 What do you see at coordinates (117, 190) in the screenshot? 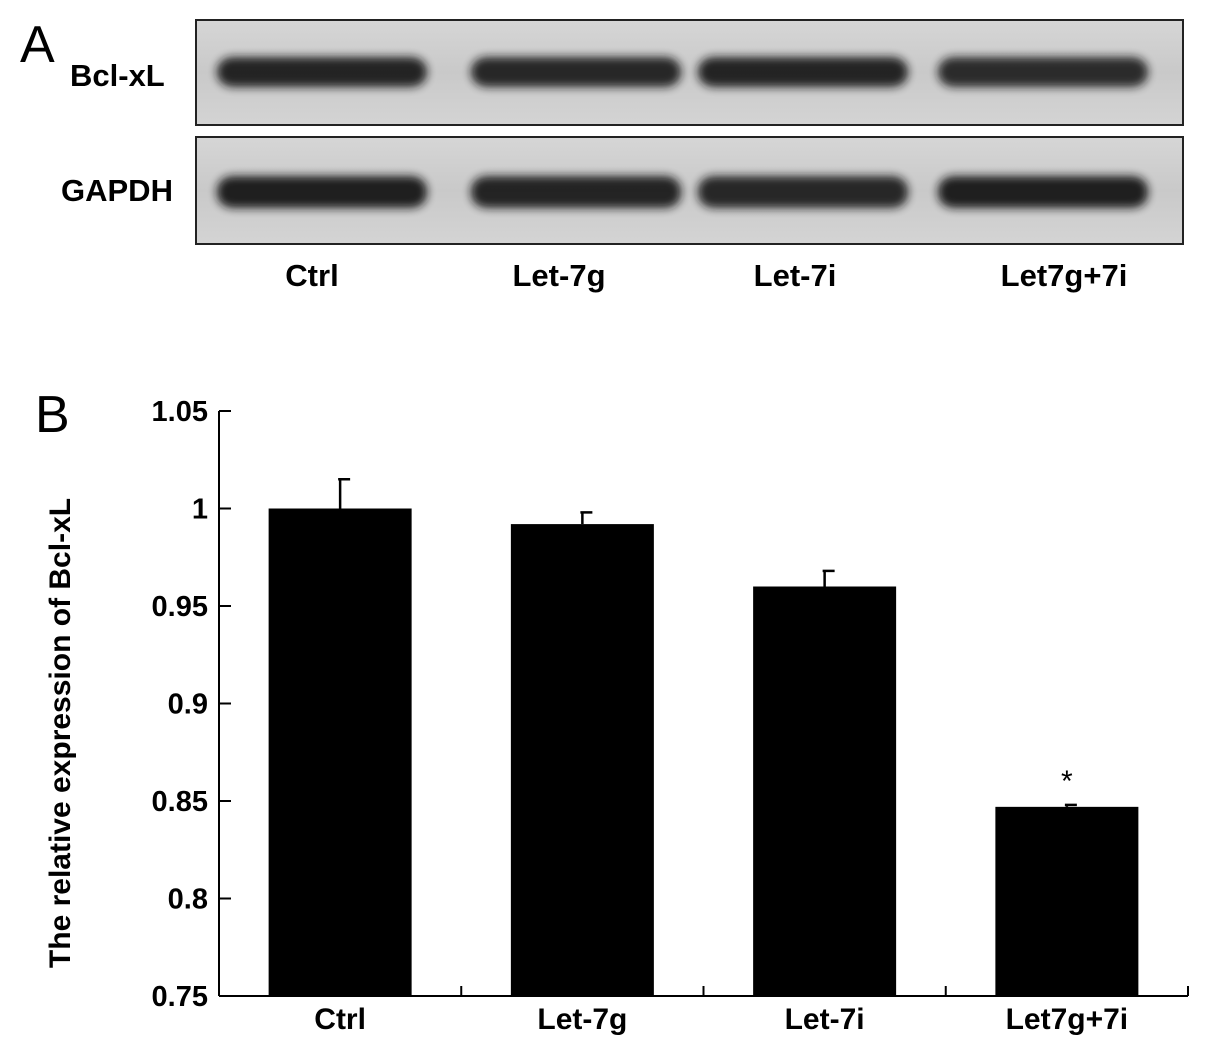
I see `blot-label-gapdh: GAPDH` at bounding box center [117, 190].